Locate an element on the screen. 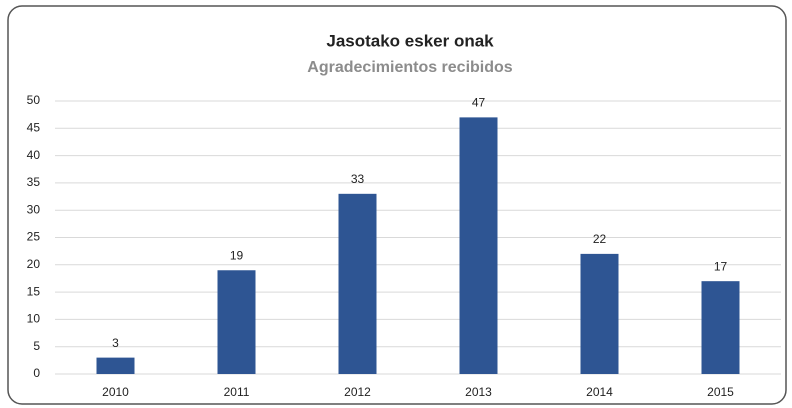  chart-title: Jasotako esker onak is located at coordinates (410, 40).